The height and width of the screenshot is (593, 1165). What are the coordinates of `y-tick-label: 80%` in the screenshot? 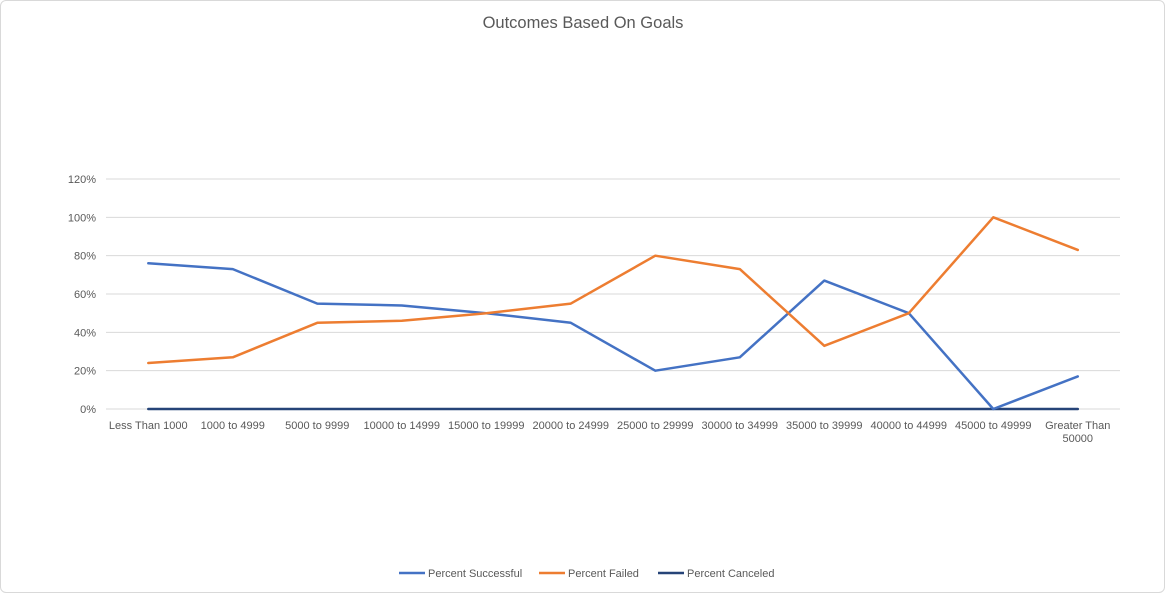 It's located at (85, 257).